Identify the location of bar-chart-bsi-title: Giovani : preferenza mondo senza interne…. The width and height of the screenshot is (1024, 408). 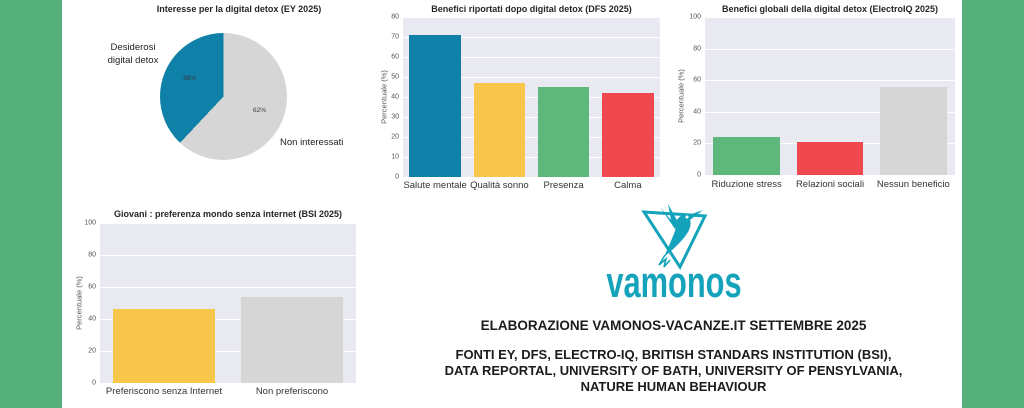
(228, 214).